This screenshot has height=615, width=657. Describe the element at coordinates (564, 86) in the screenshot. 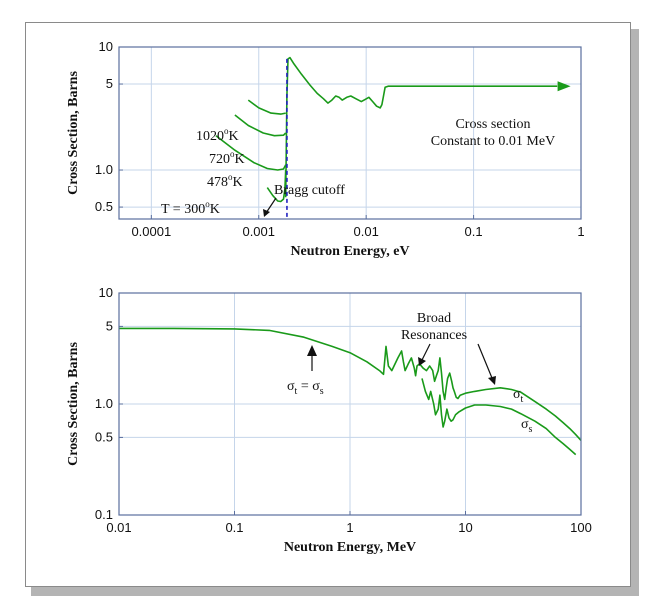

I see `constant-arrowhead` at that location.